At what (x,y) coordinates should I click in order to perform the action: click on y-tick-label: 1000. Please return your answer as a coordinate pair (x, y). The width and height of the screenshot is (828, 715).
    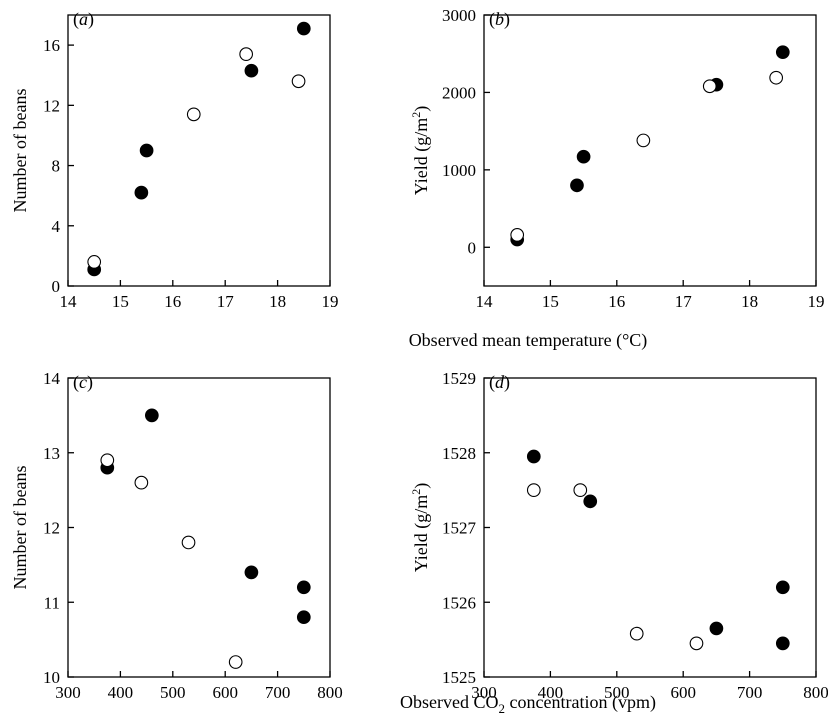
    Looking at the image, I should click on (459, 170).